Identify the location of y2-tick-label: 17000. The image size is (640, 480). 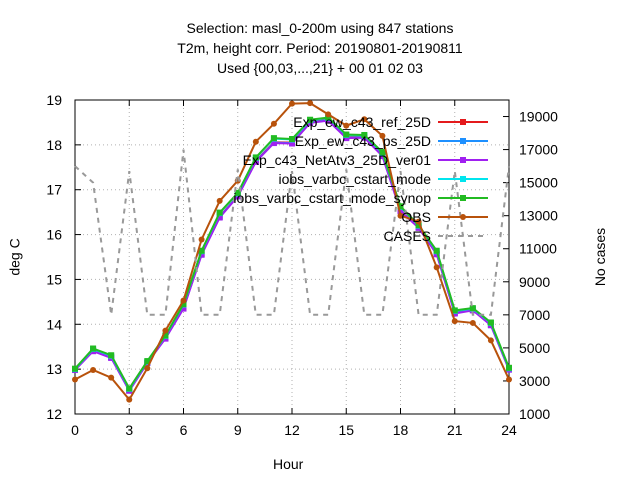
(538, 150).